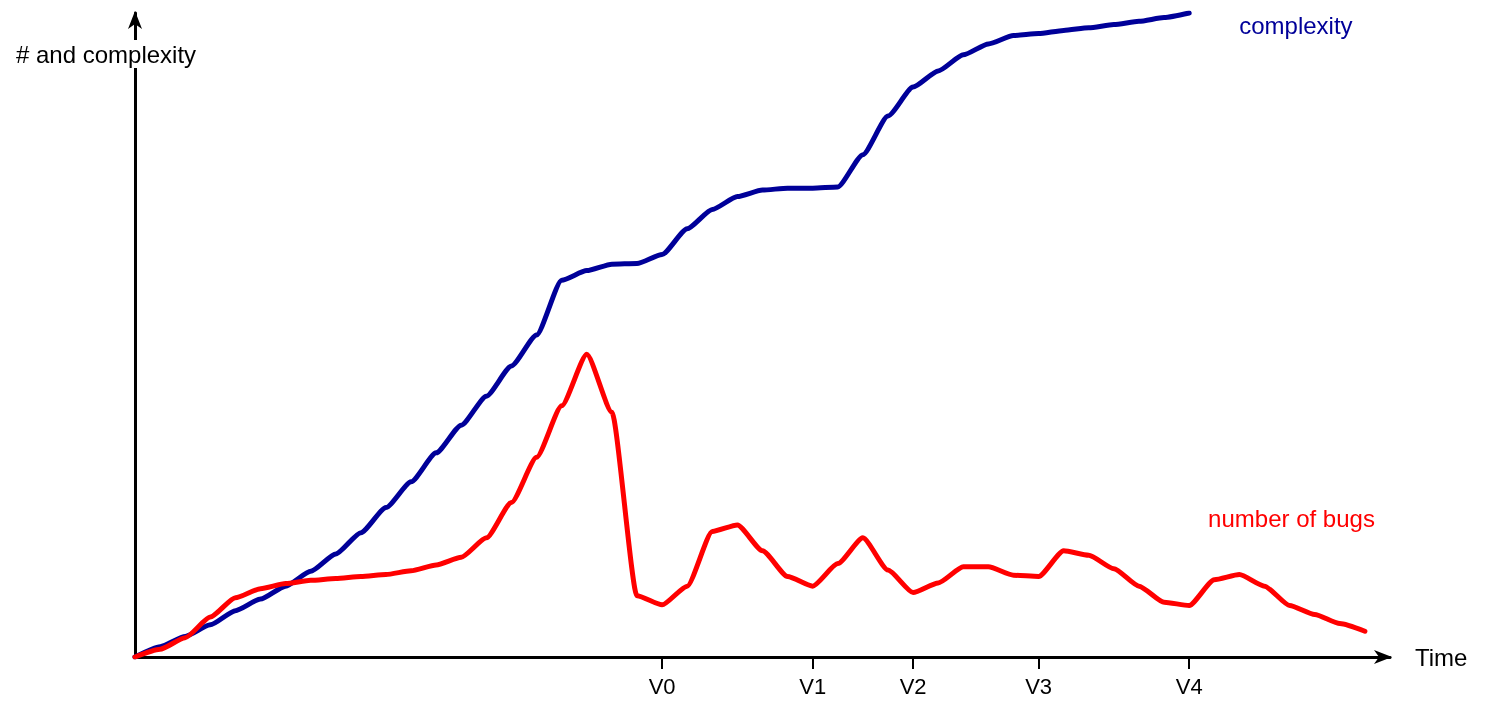 This screenshot has height=717, width=1491. I want to click on x-tick-label: V3, so click(1039, 686).